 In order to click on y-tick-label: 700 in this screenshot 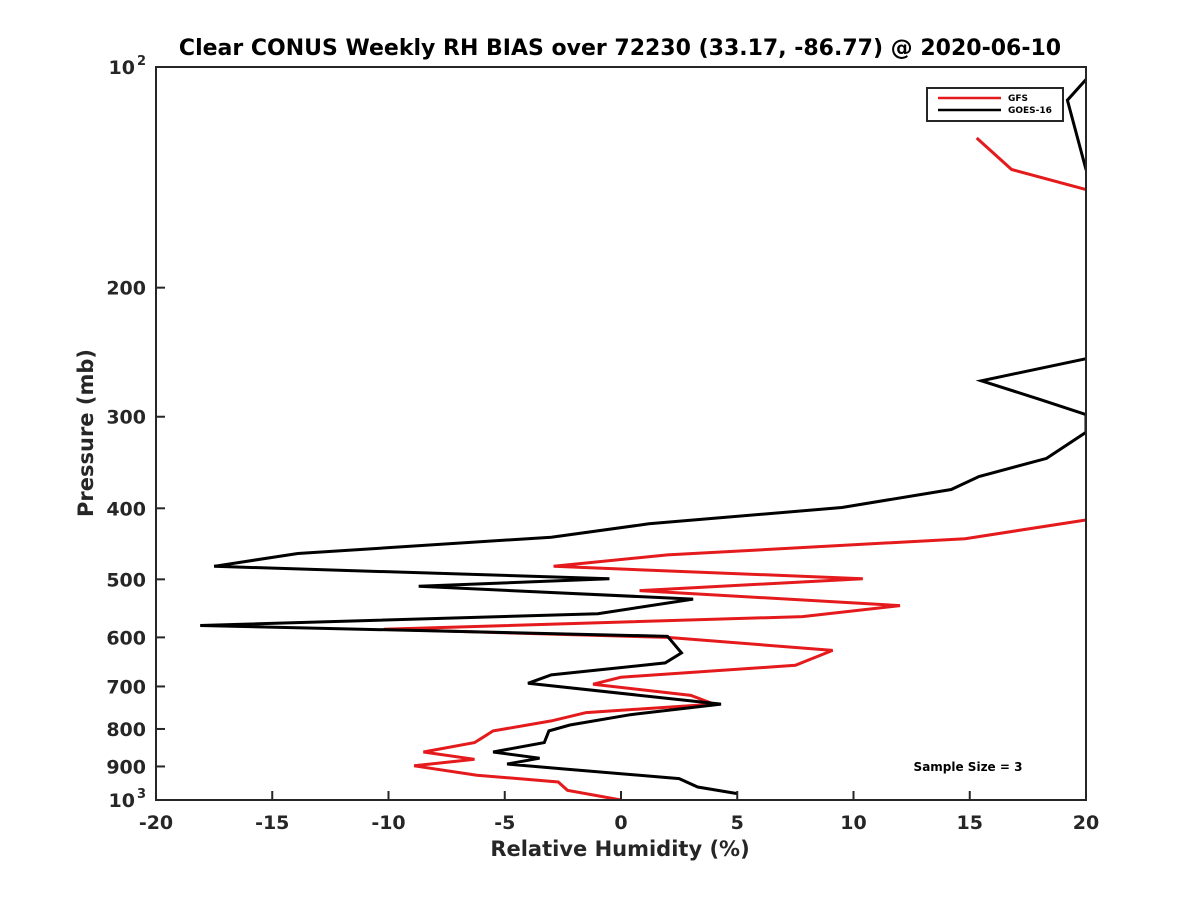, I will do `click(126, 687)`.